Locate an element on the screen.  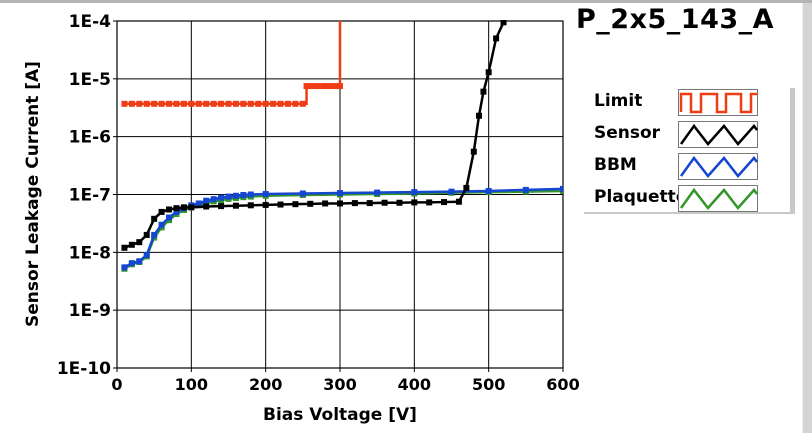
legend-item-bbm: BBM is located at coordinates (687, 166).